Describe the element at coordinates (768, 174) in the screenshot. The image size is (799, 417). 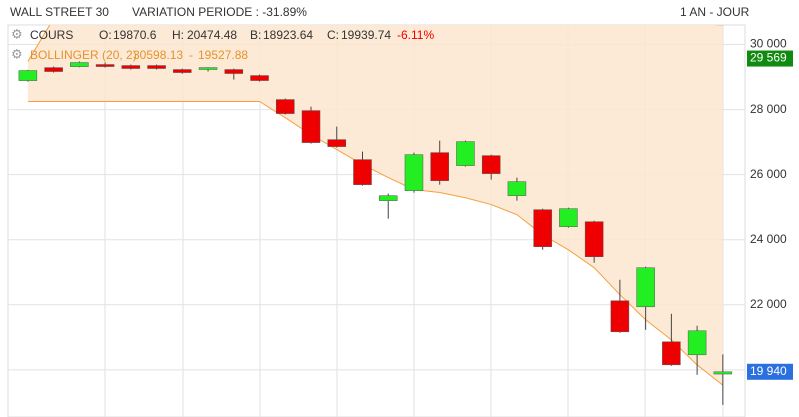
I see `y-tick-label: 26 000` at that location.